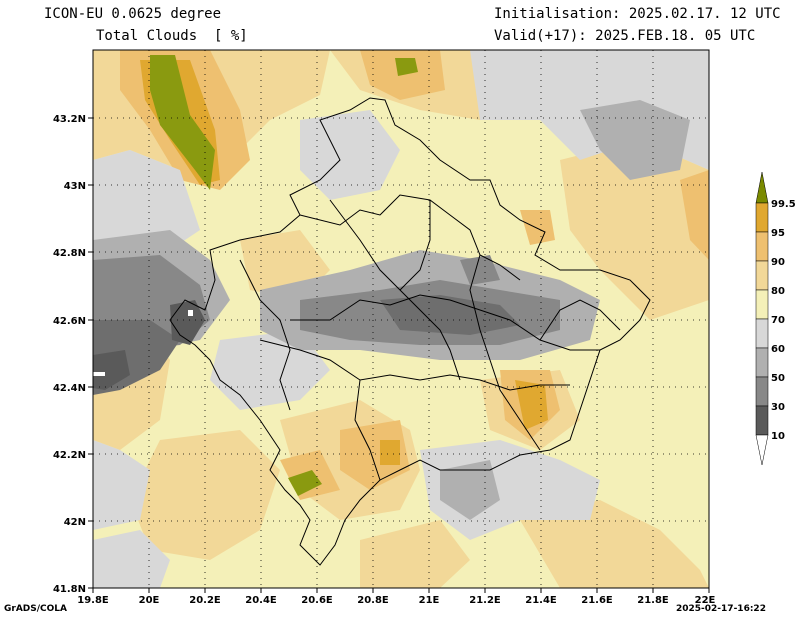 Image resolution: width=800 pixels, height=618 pixels. I want to click on lat-tick-label: 43N, so click(75, 186).